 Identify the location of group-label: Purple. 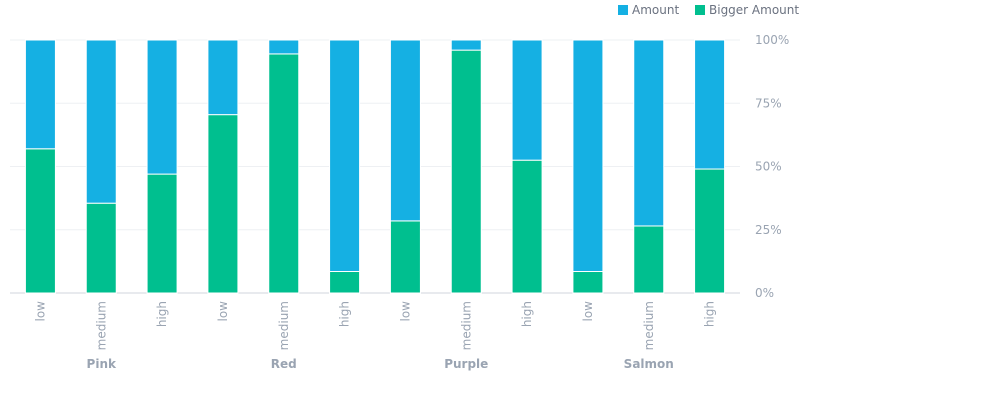
(466, 364).